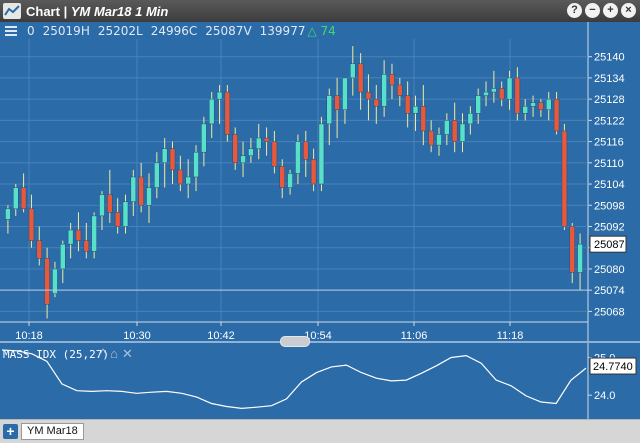  Describe the element at coordinates (414, 336) in the screenshot. I see `time-tick-label: 11:06` at that location.